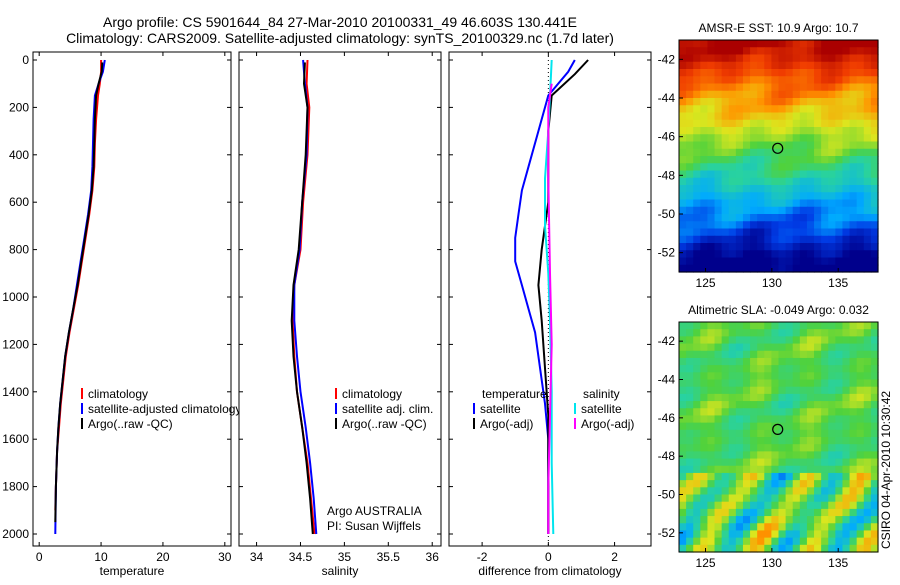 The height and width of the screenshot is (585, 900). What do you see at coordinates (164, 409) in the screenshot?
I see `legend-label: satellite-adjusted climatology` at bounding box center [164, 409].